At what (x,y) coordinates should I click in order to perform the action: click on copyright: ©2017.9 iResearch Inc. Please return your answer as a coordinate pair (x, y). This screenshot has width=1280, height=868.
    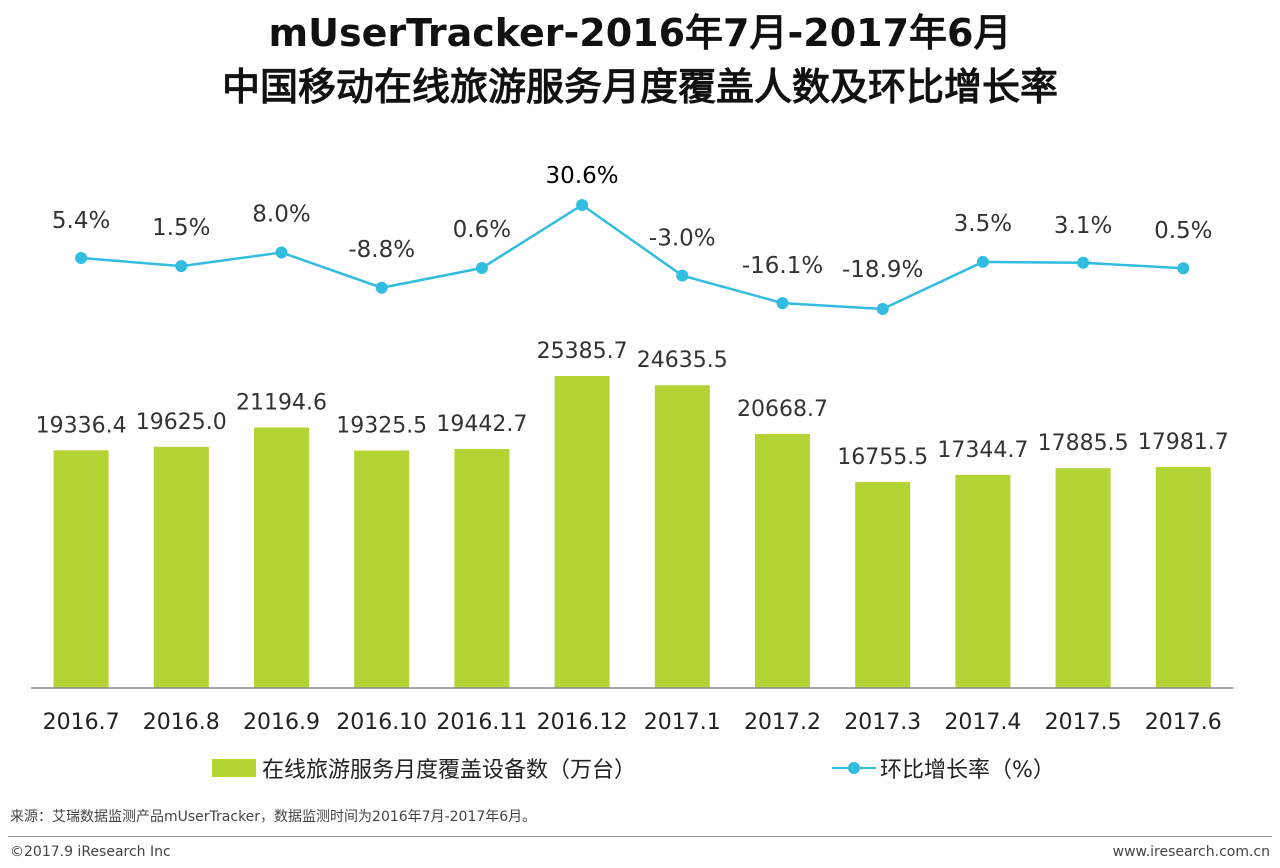
    Looking at the image, I should click on (90, 852).